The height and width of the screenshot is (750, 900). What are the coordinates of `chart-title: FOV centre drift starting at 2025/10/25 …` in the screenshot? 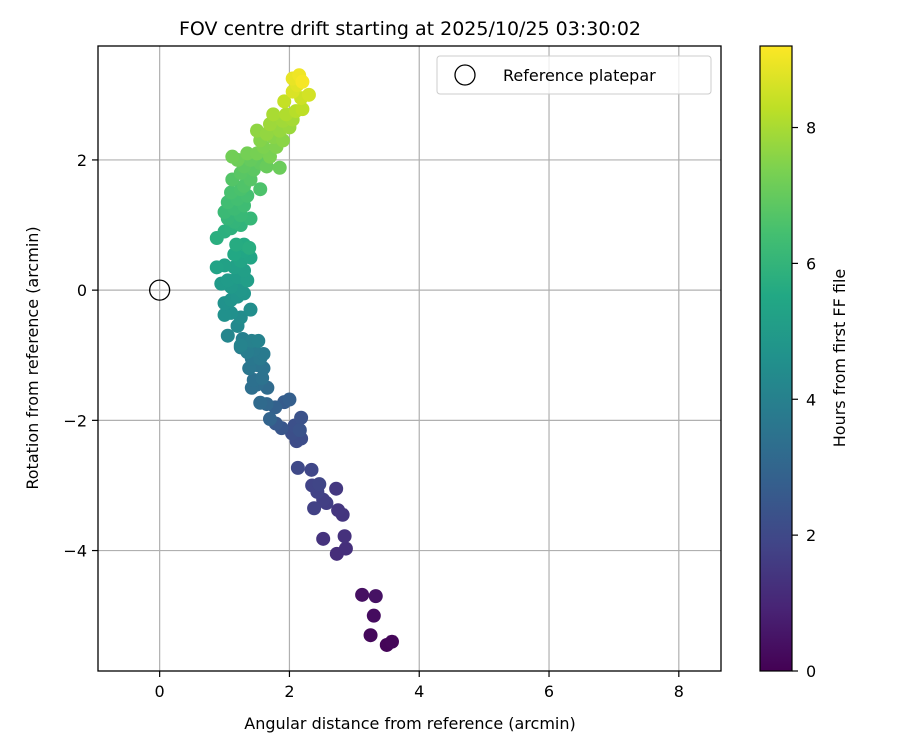 It's located at (410, 29).